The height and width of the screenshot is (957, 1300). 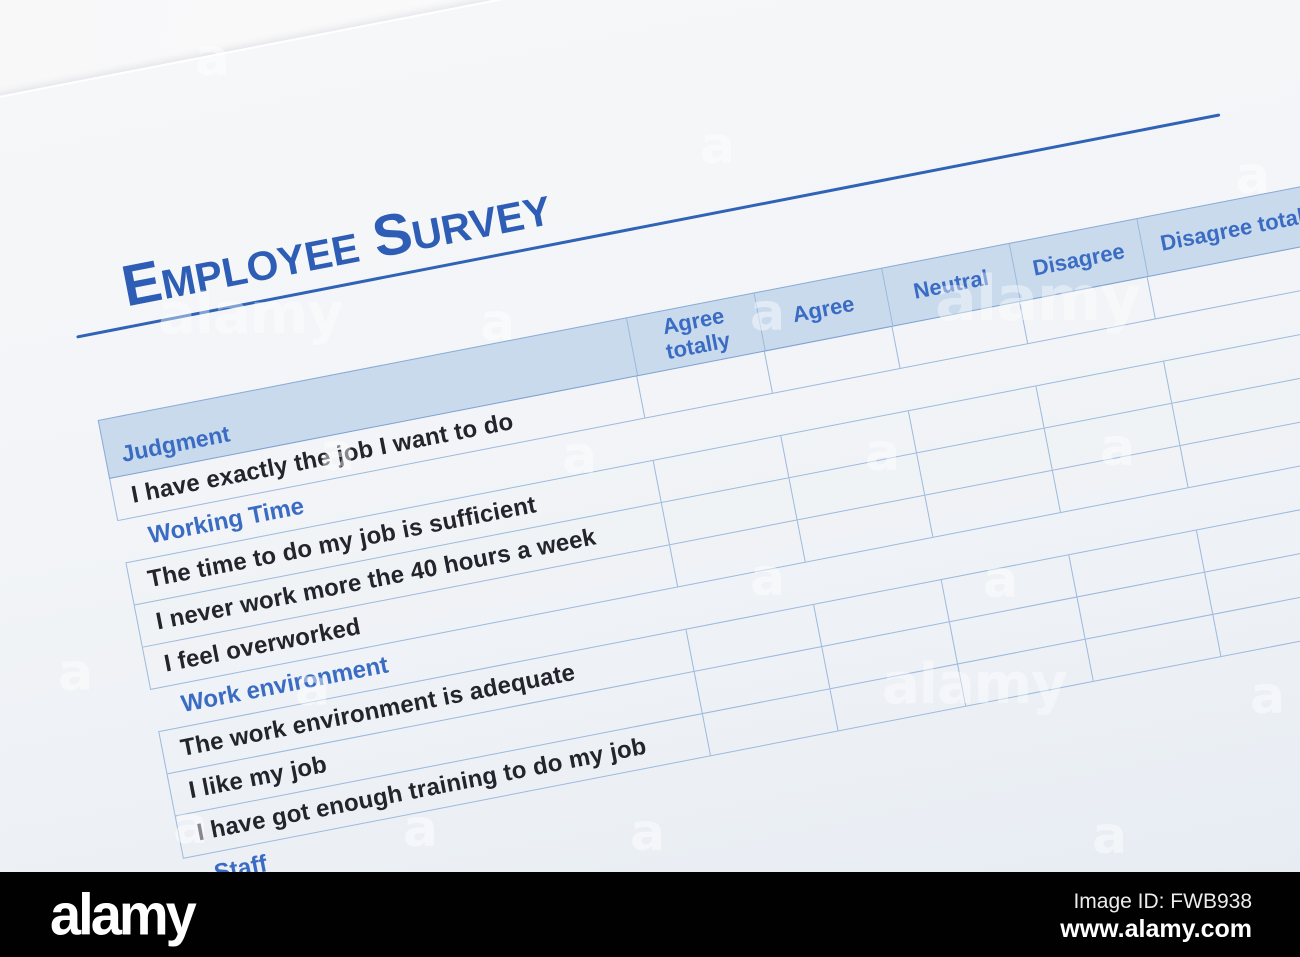 What do you see at coordinates (650, 914) in the screenshot?
I see `stock-bar: alamy Image ID: FWB938 www.alamy.com` at bounding box center [650, 914].